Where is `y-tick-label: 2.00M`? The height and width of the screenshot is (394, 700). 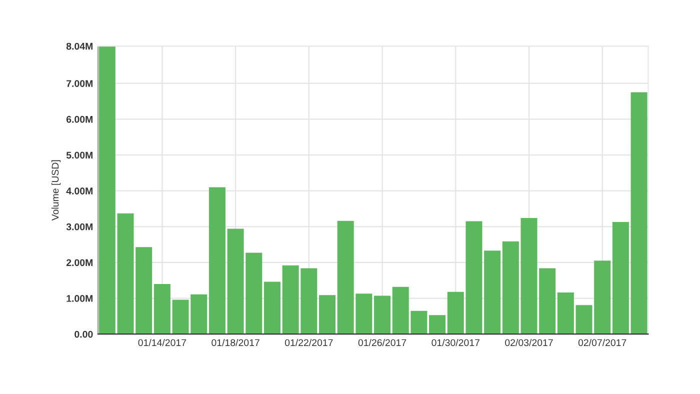 y-tick-label: 2.00M is located at coordinates (79, 262).